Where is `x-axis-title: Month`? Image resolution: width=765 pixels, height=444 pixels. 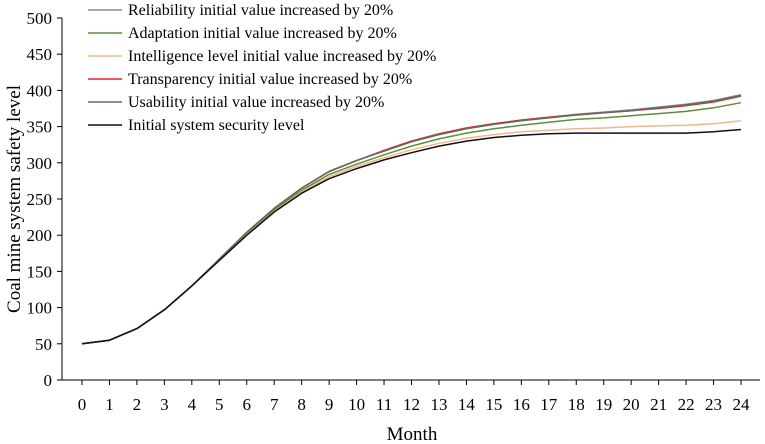 x-axis-title: Month is located at coordinates (412, 434).